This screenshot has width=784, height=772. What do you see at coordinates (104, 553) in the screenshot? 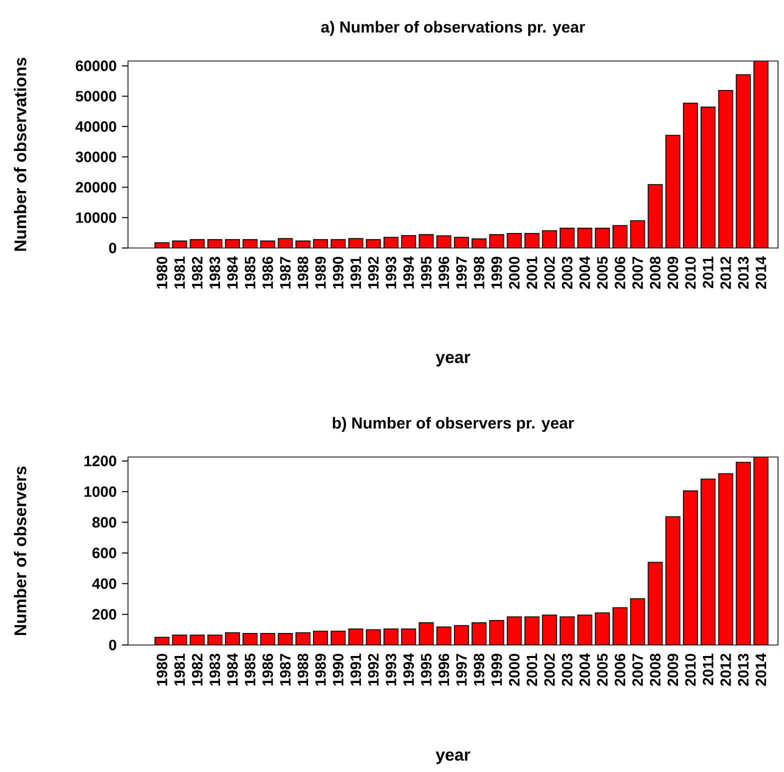
I see `y-tick-label: 600` at bounding box center [104, 553].